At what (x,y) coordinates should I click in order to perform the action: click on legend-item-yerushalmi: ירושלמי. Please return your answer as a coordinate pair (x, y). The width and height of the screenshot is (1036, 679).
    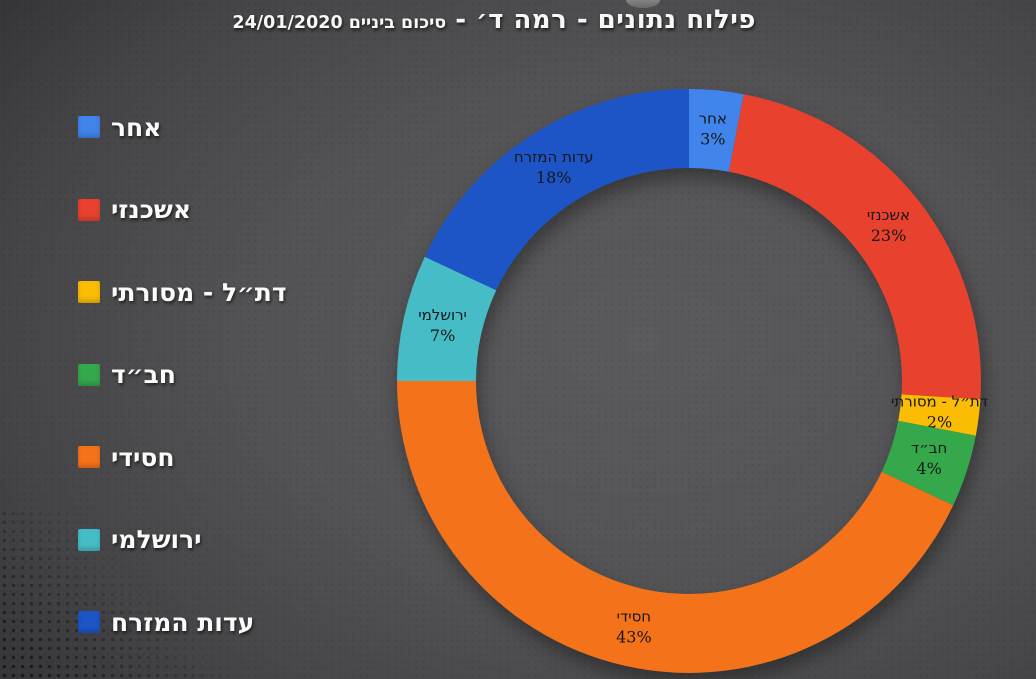
    Looking at the image, I should click on (182, 540).